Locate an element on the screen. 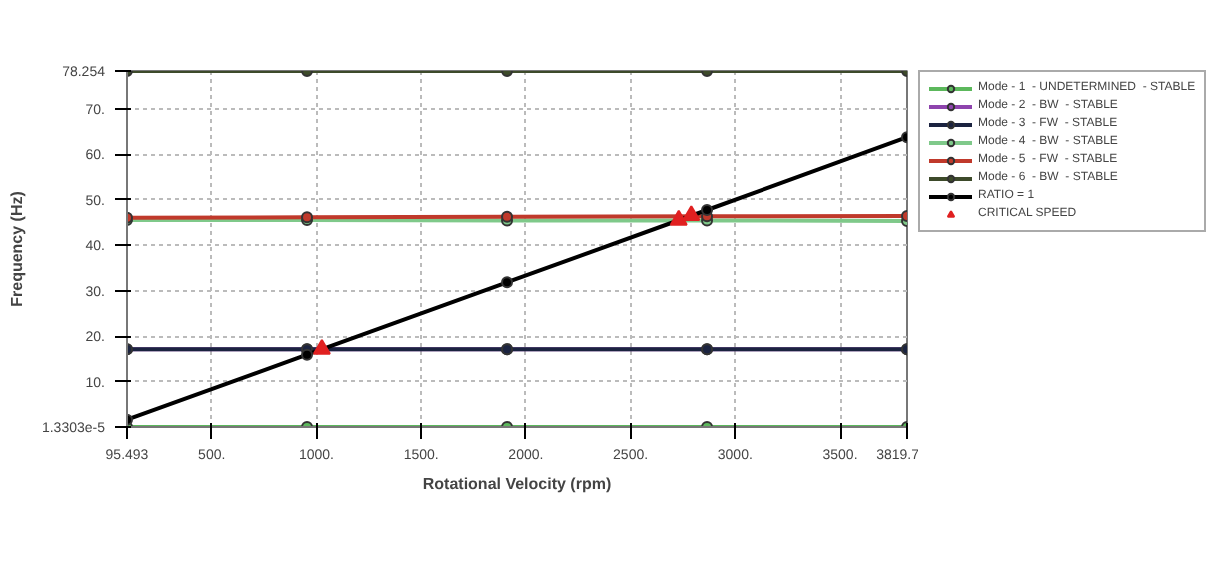 This screenshot has height=570, width=1214. y-axis-title: Frequency (Hz) is located at coordinates (16, 248).